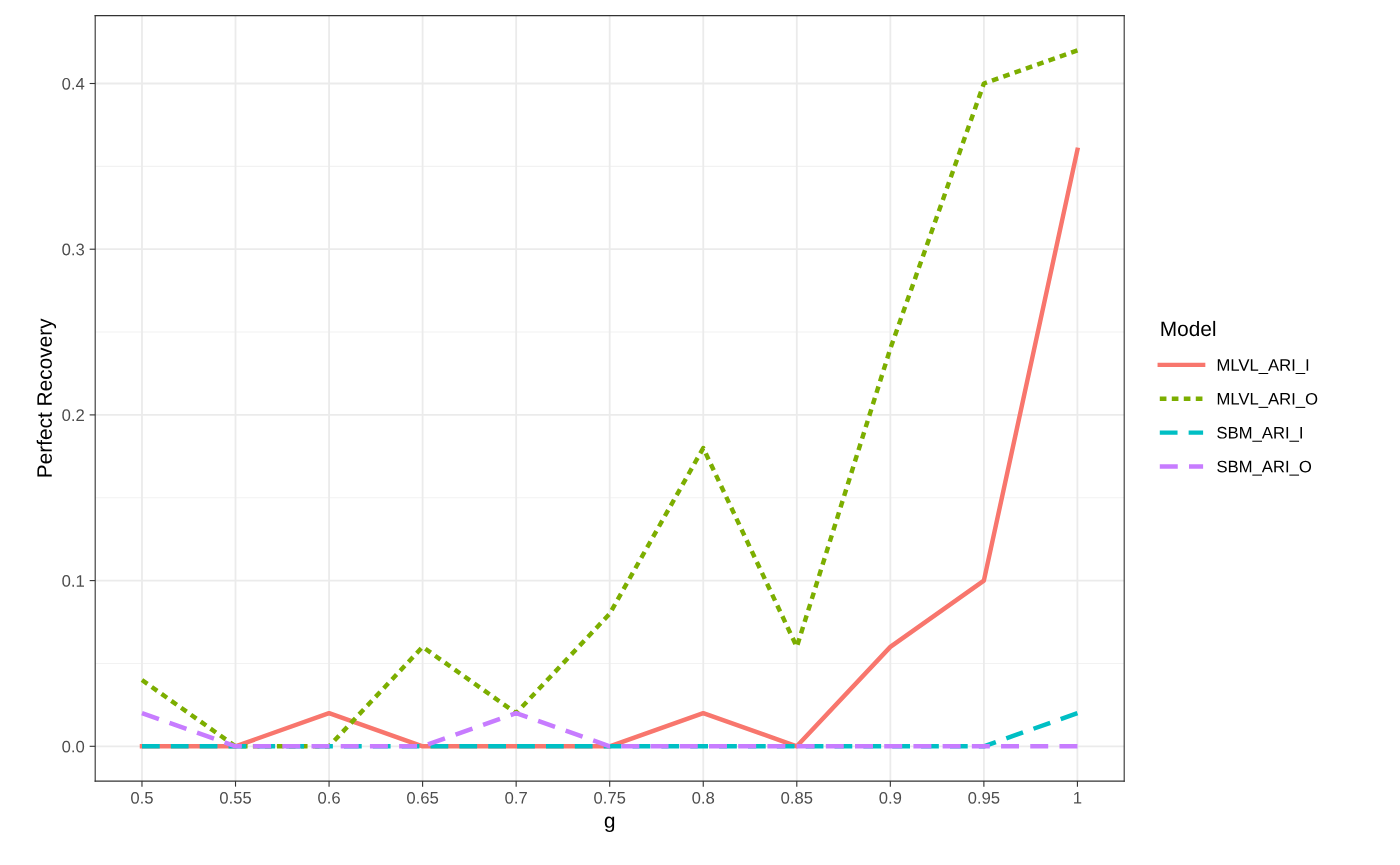 Image resolution: width=1400 pixels, height=865 pixels. What do you see at coordinates (984, 797) in the screenshot?
I see `x-tick-label: 0.95` at bounding box center [984, 797].